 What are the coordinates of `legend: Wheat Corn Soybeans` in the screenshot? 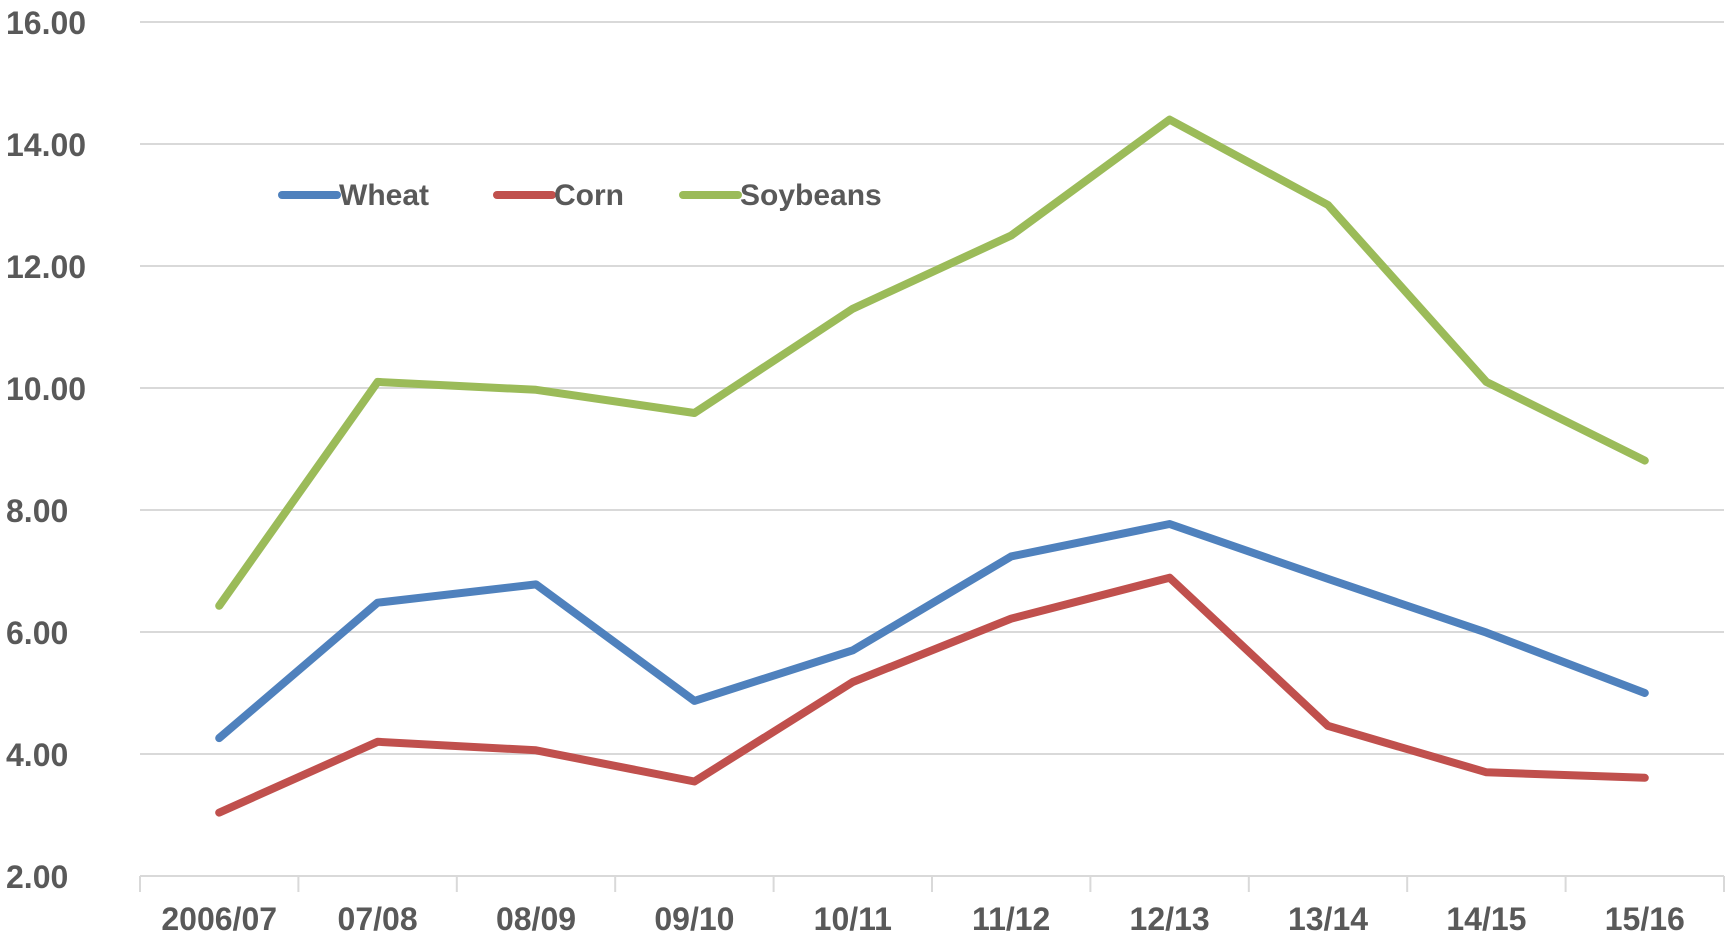 It's located at (580, 195).